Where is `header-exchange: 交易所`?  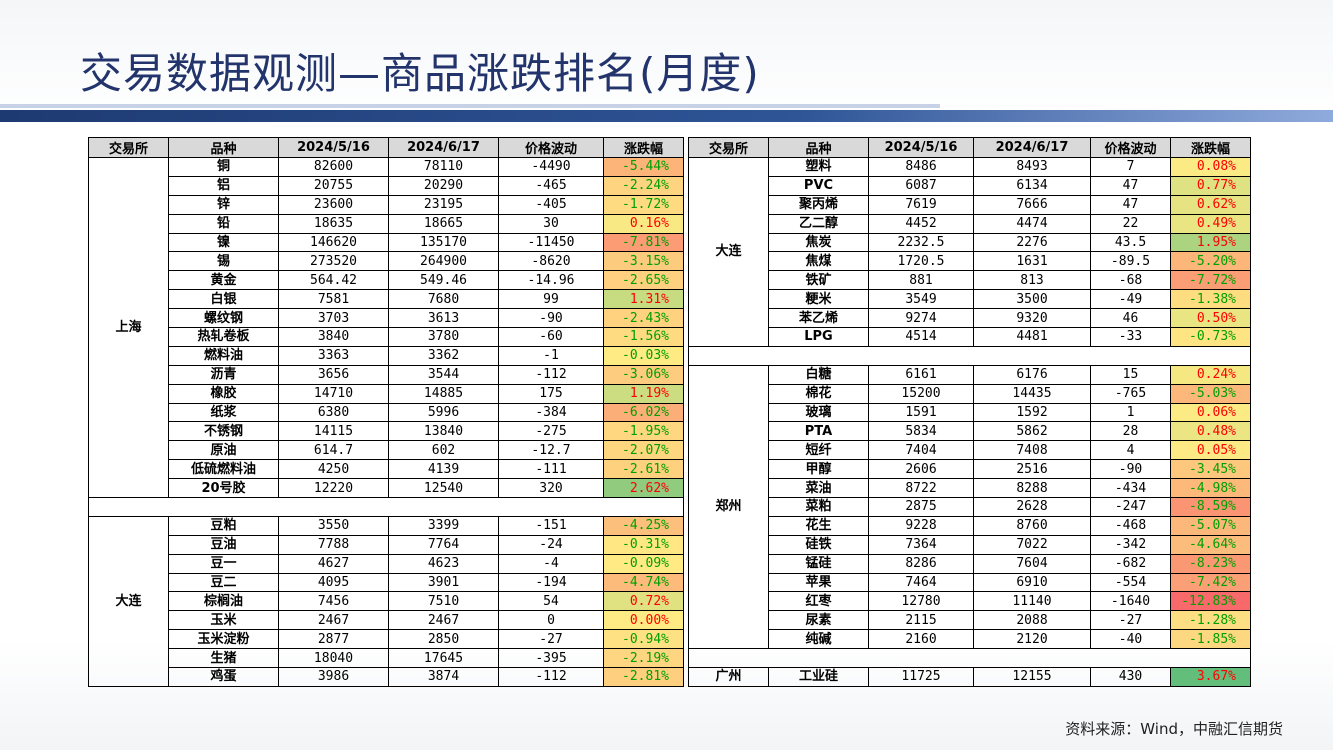 header-exchange: 交易所 is located at coordinates (728, 147).